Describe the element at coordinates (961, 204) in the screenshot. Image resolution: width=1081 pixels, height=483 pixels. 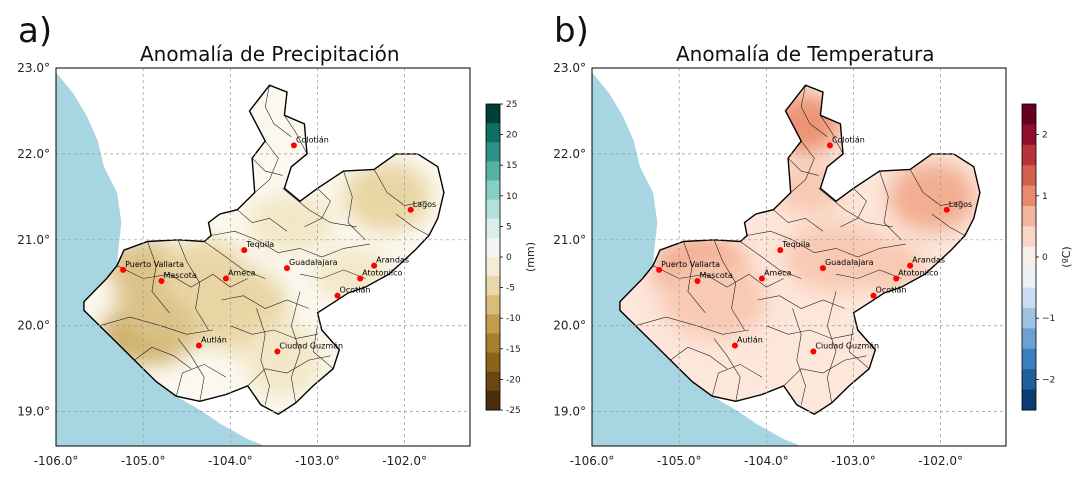
I see `city-label-1: Lagos` at that location.